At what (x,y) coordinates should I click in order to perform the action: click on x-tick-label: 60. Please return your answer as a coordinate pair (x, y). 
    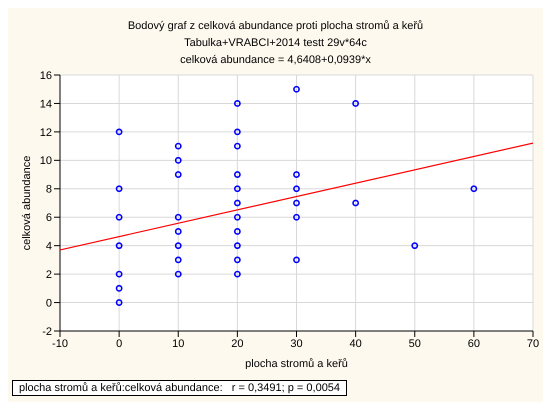
    Looking at the image, I should click on (474, 344).